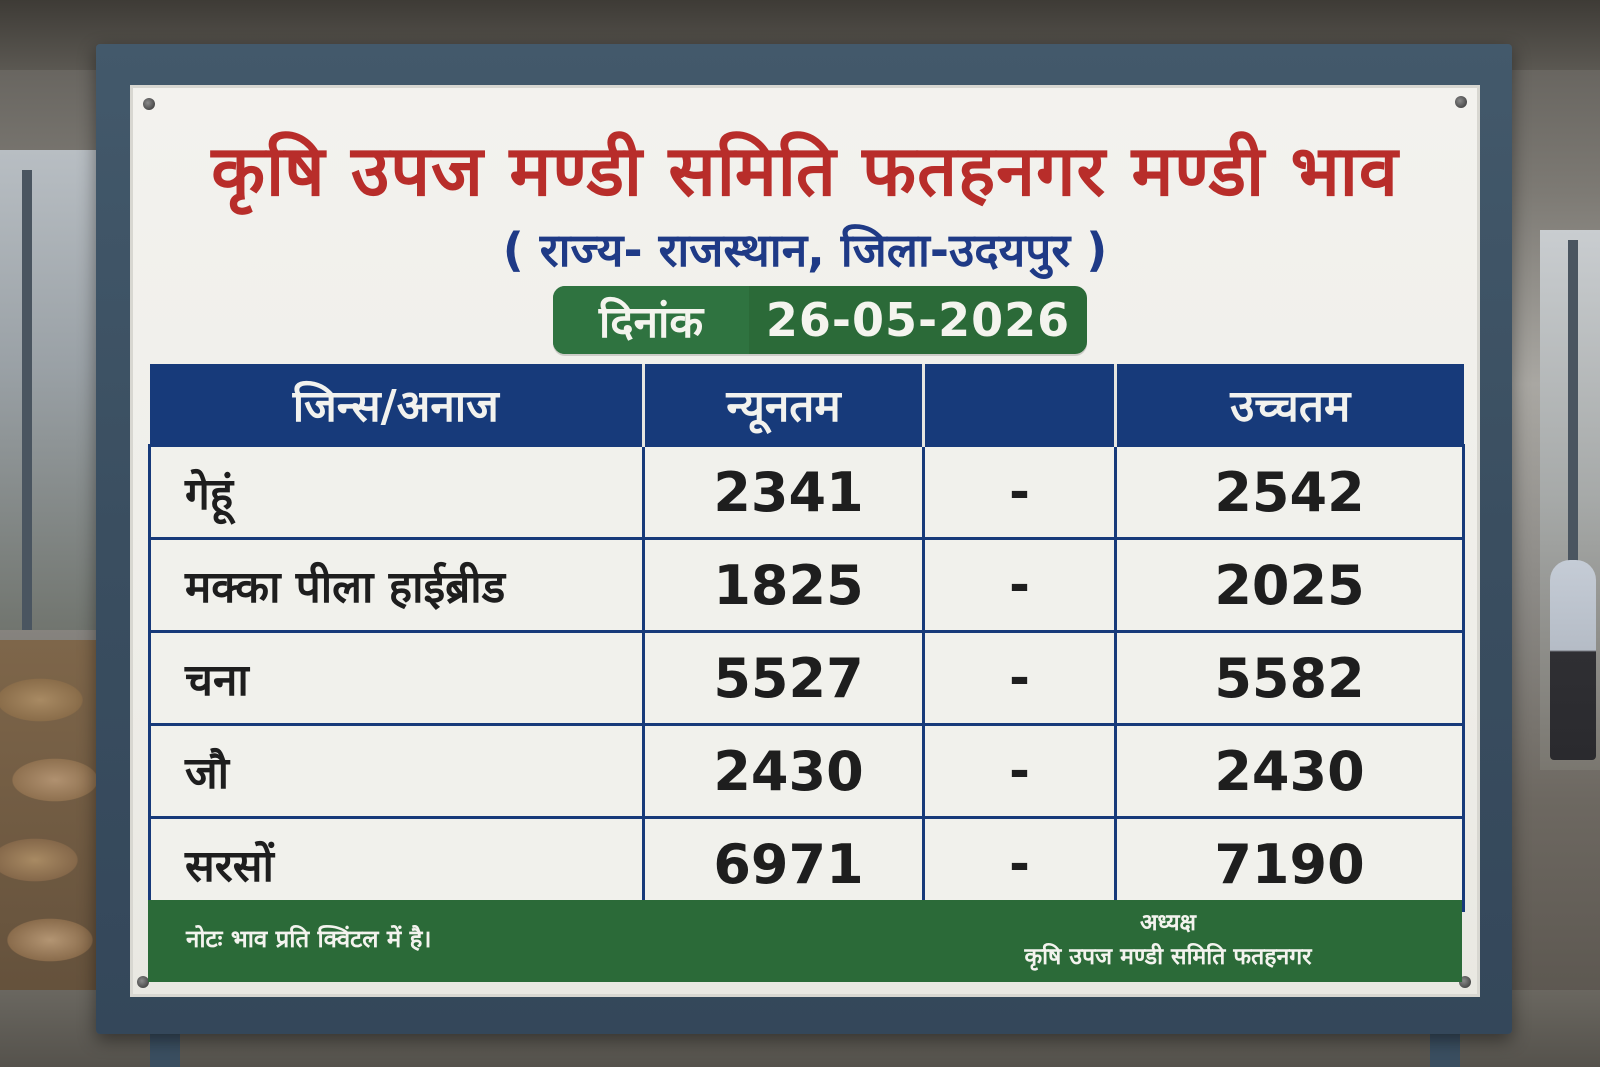 The height and width of the screenshot is (1067, 1600). I want to click on table-row: सरसों 6971 - 7190, so click(806, 864).